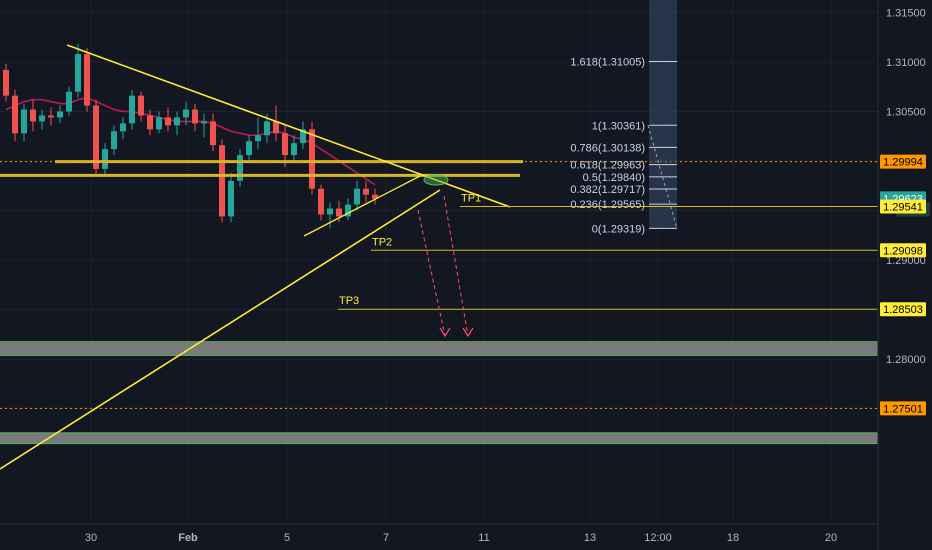  Describe the element at coordinates (607, 205) in the screenshot. I see `fib-level-label: 0.236(1.29565)` at that location.